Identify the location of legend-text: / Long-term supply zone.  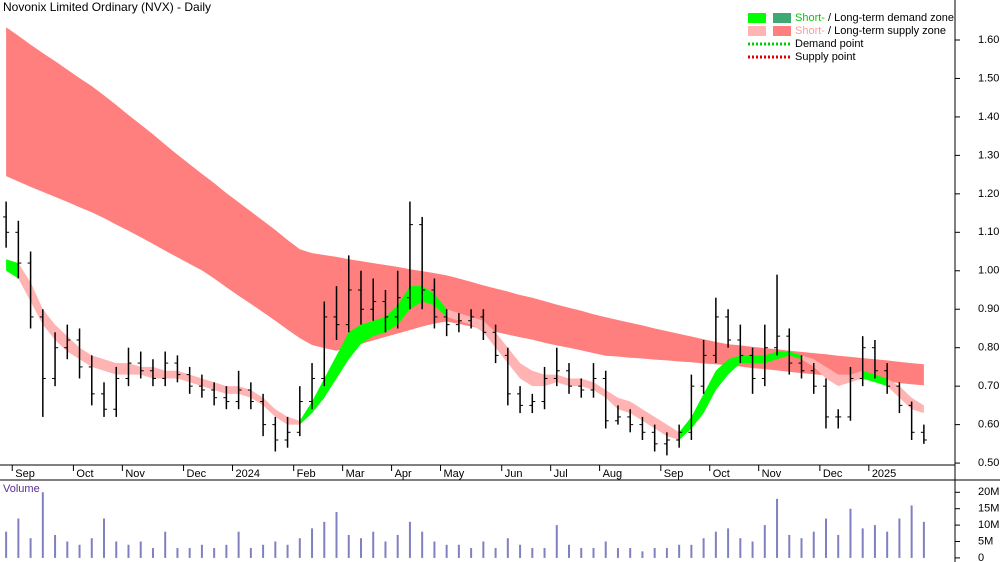
(887, 31).